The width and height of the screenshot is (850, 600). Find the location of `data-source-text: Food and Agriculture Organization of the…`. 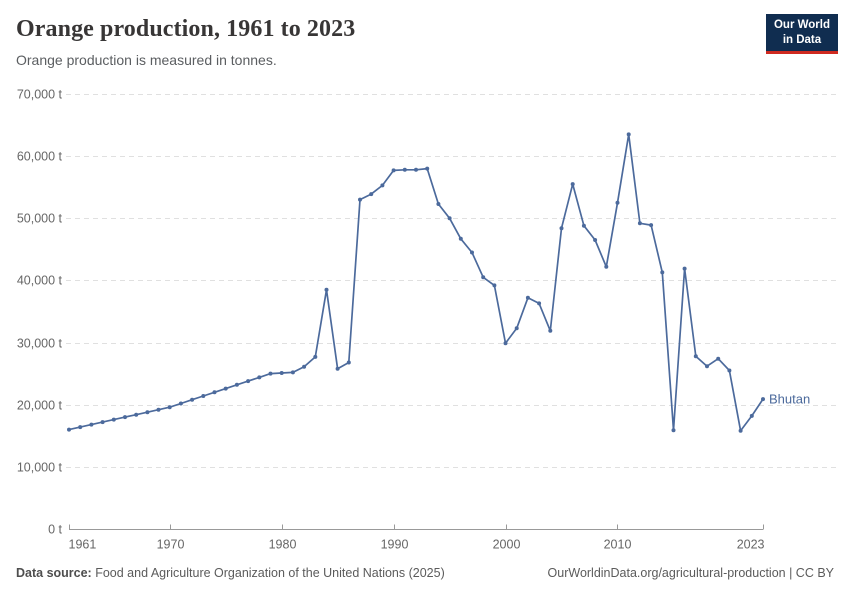

data-source-text: Food and Agriculture Organization of the… is located at coordinates (270, 573).